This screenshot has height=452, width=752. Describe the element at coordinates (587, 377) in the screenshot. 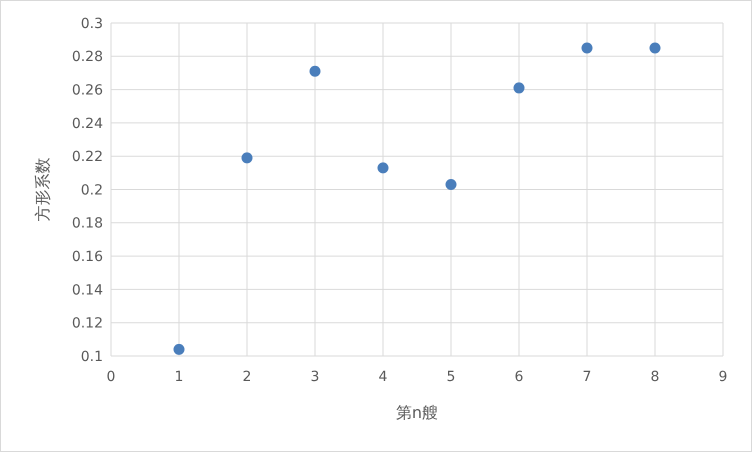

I see `x-tick-label: 7` at that location.